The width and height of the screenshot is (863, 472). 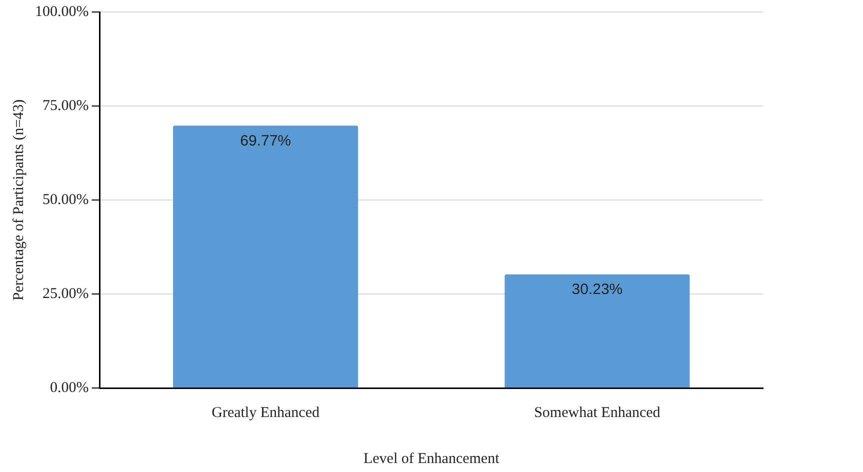 What do you see at coordinates (265, 141) in the screenshot?
I see `data-label: 69.77%` at bounding box center [265, 141].